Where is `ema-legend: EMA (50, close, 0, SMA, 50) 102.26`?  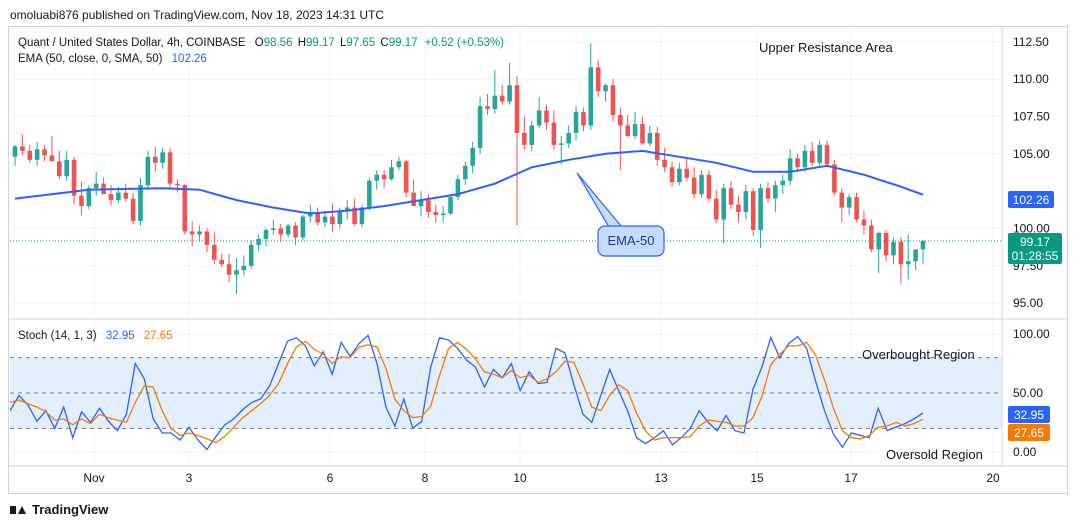
ema-legend: EMA (50, close, 0, SMA, 50) 102.26 is located at coordinates (112, 59).